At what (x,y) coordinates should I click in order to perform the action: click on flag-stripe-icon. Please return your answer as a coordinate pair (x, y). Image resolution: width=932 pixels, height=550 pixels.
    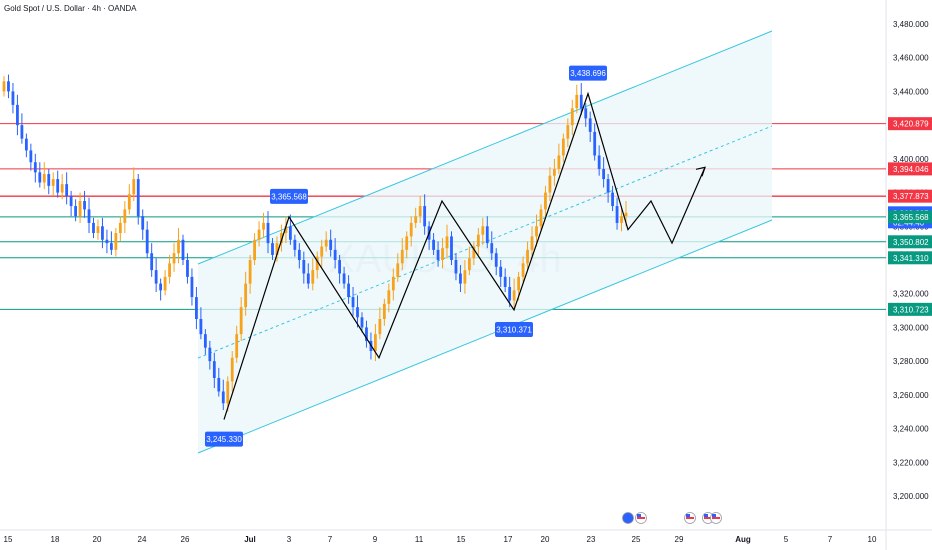
    Looking at the image, I should click on (708, 518).